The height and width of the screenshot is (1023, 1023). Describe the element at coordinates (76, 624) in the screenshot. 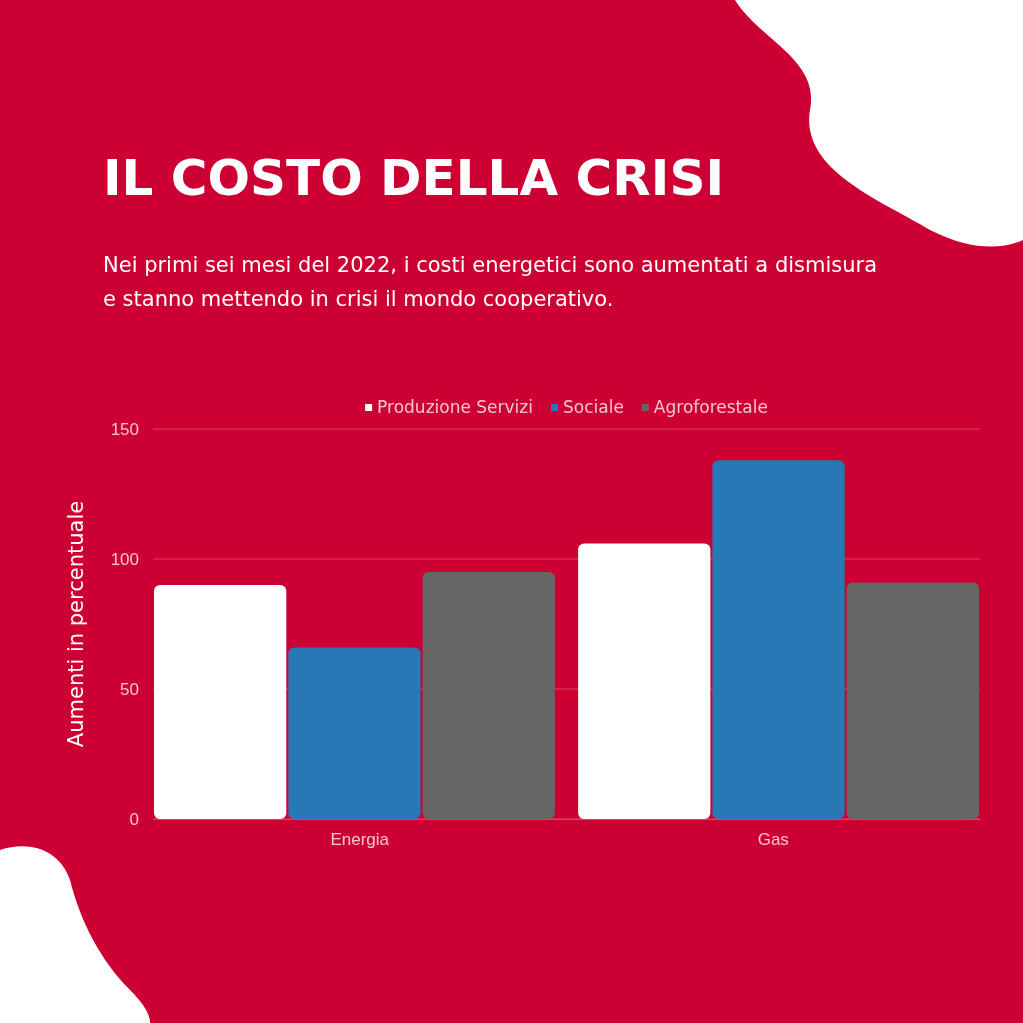

I see `y-axis-title: Aumenti in percentuale` at that location.